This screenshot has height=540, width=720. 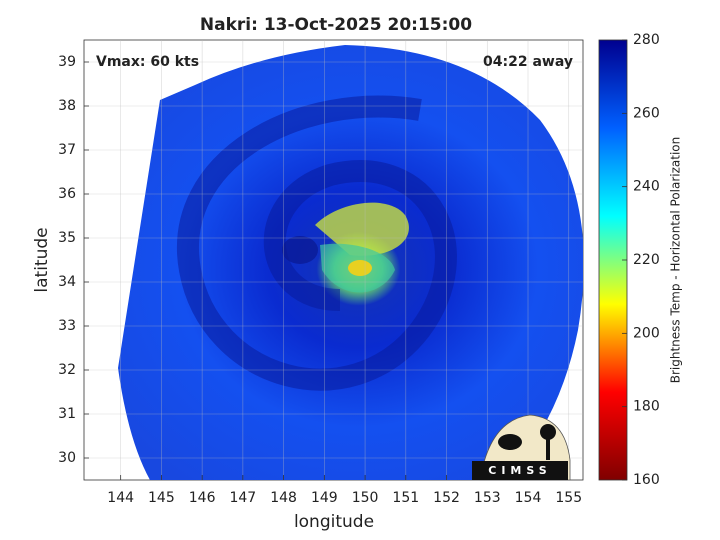 I want to click on x-tick-label: 155, so click(x=568, y=498).